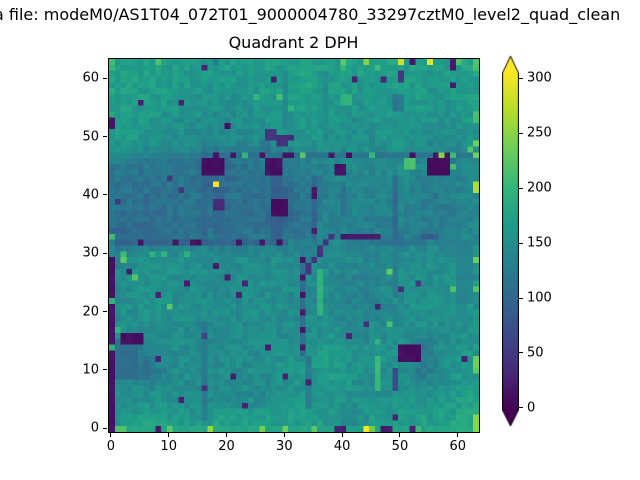  Describe the element at coordinates (400, 446) in the screenshot. I see `x-axis-tick-label: 50` at that location.